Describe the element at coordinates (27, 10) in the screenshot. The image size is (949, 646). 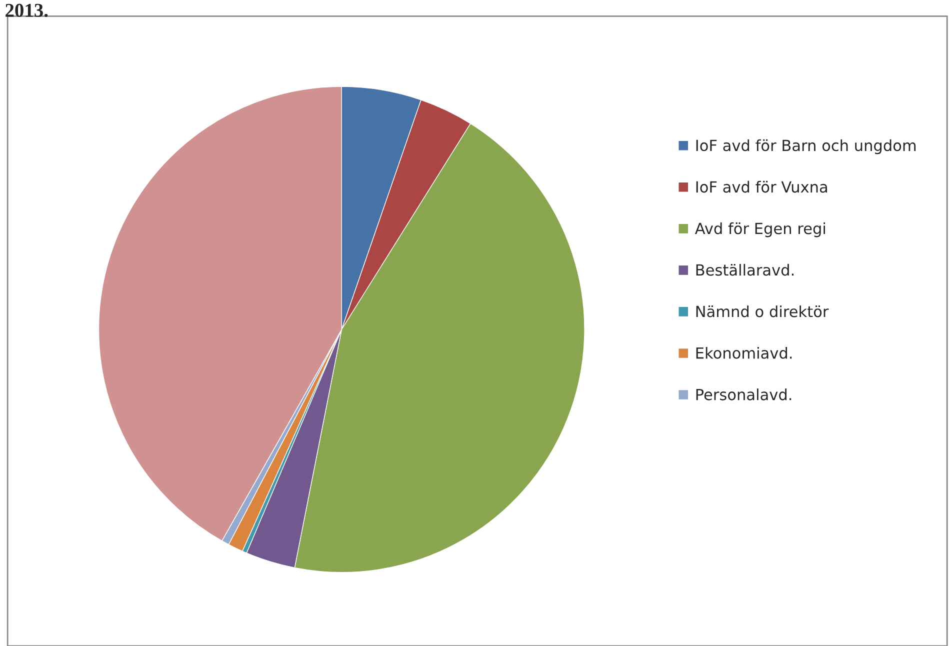
I see `chart-title: 2013.` at that location.